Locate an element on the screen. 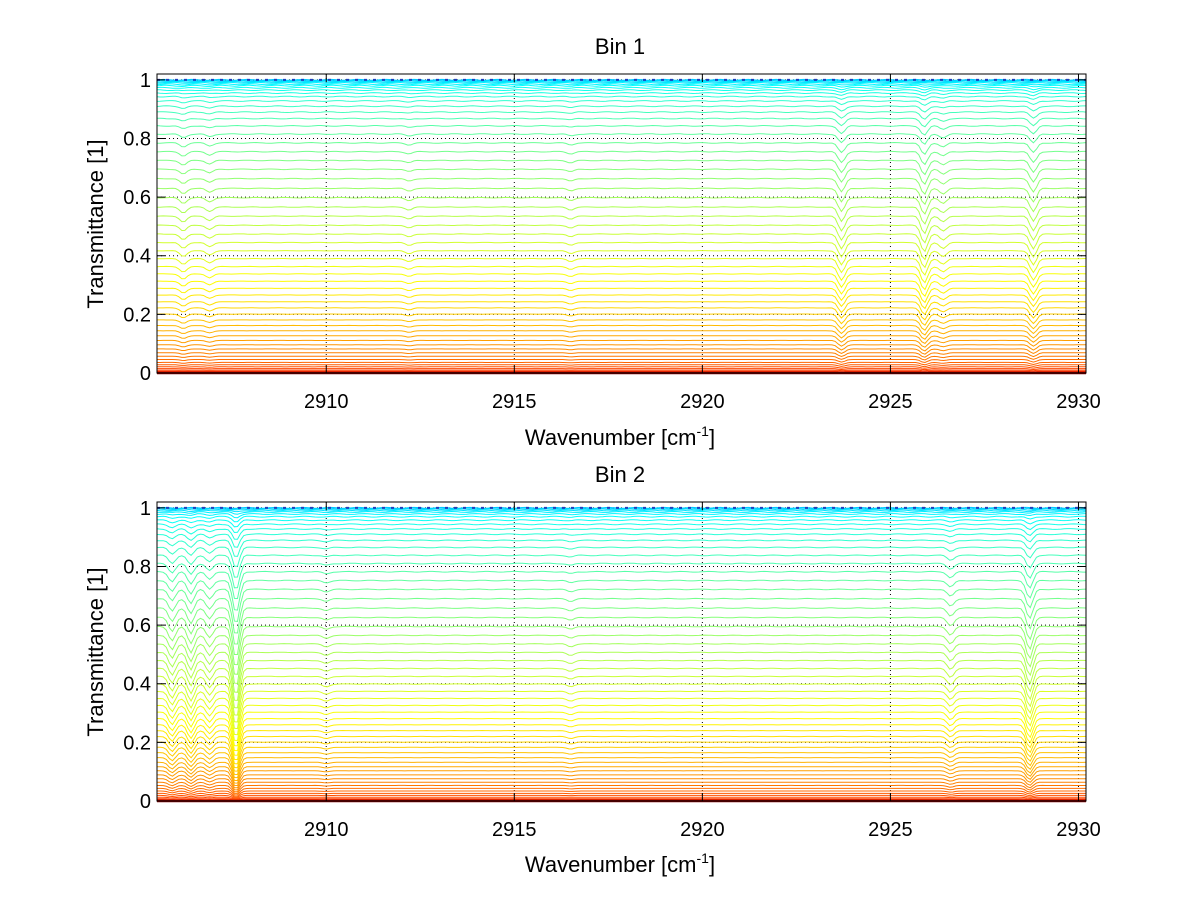 Image resolution: width=1200 pixels, height=901 pixels. x-axis-label-main: Wavenumber [cm is located at coordinates (611, 437).